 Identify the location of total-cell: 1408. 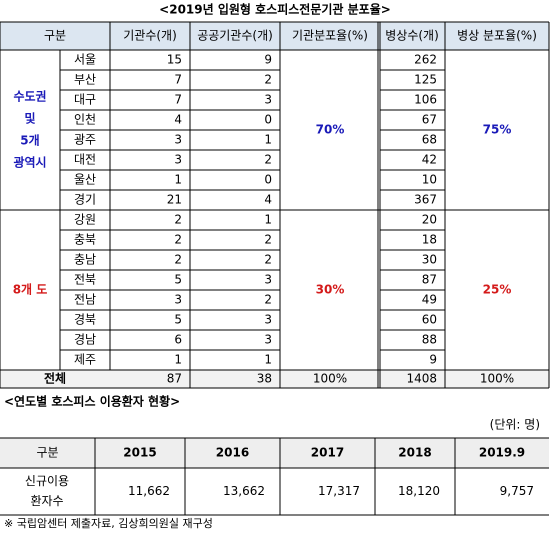
(421, 379).